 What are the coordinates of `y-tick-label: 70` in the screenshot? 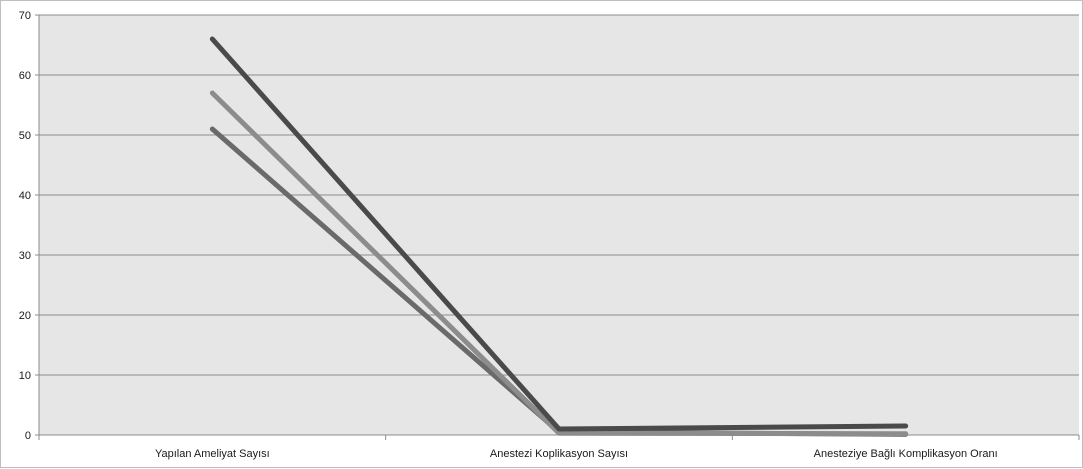 It's located at (25, 16).